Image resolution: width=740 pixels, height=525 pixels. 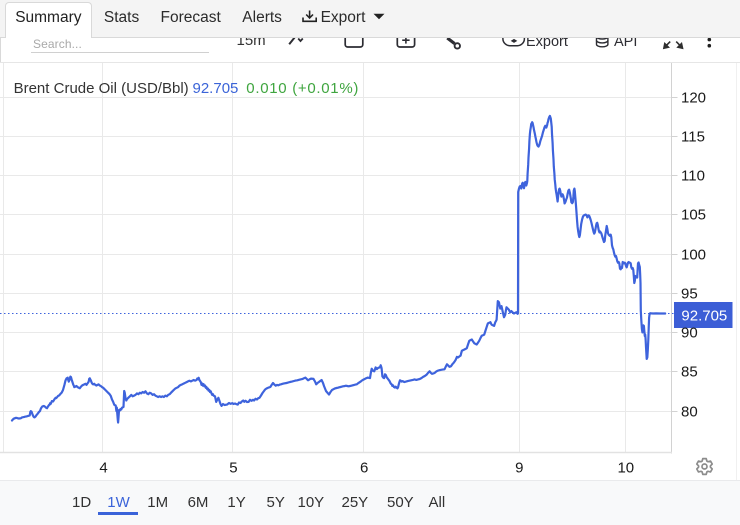 I want to click on svg-text: 85, so click(x=689, y=372).